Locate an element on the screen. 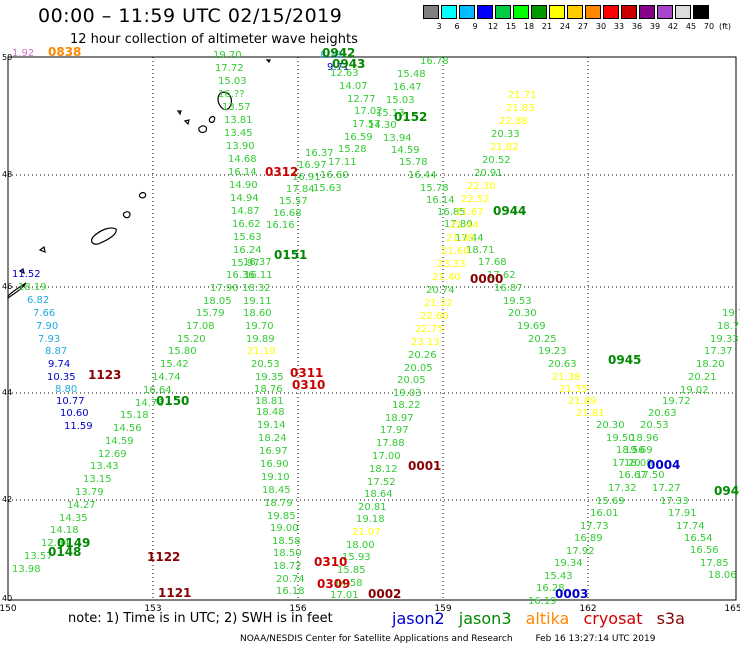 This screenshot has height=650, width=740. page-title: 00:00 – 11:59 UTC 02/15/2019 is located at coordinates (190, 16).